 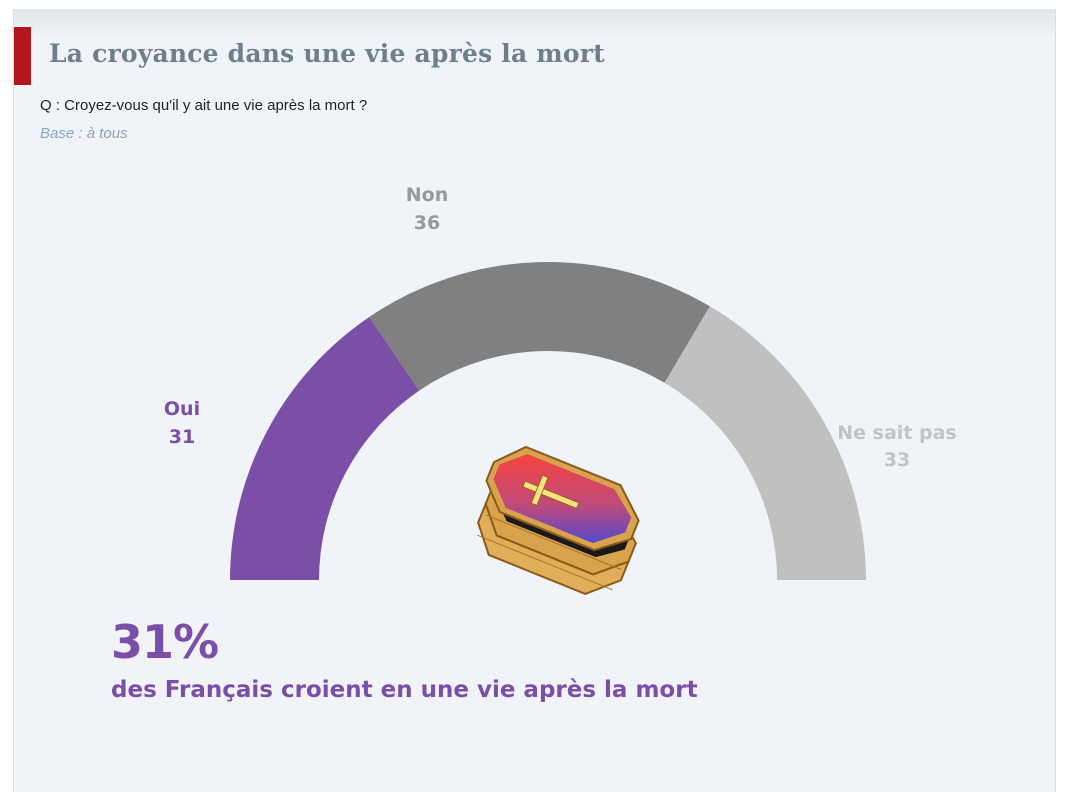 I want to click on gauge-segment-ne-sait-pas, so click(x=765, y=443).